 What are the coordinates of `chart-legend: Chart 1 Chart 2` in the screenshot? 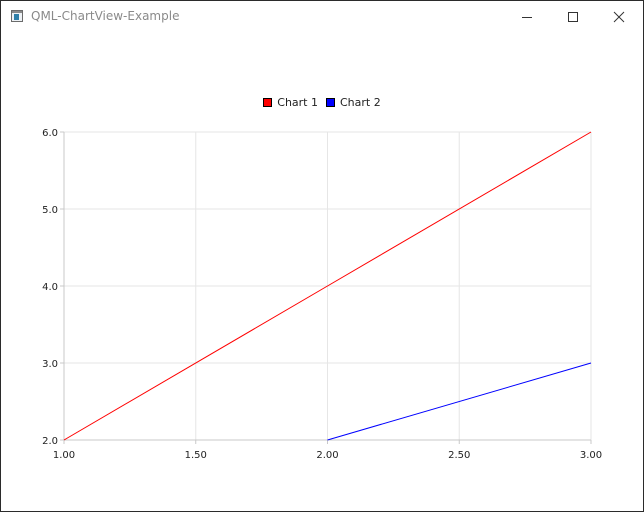 It's located at (322, 102).